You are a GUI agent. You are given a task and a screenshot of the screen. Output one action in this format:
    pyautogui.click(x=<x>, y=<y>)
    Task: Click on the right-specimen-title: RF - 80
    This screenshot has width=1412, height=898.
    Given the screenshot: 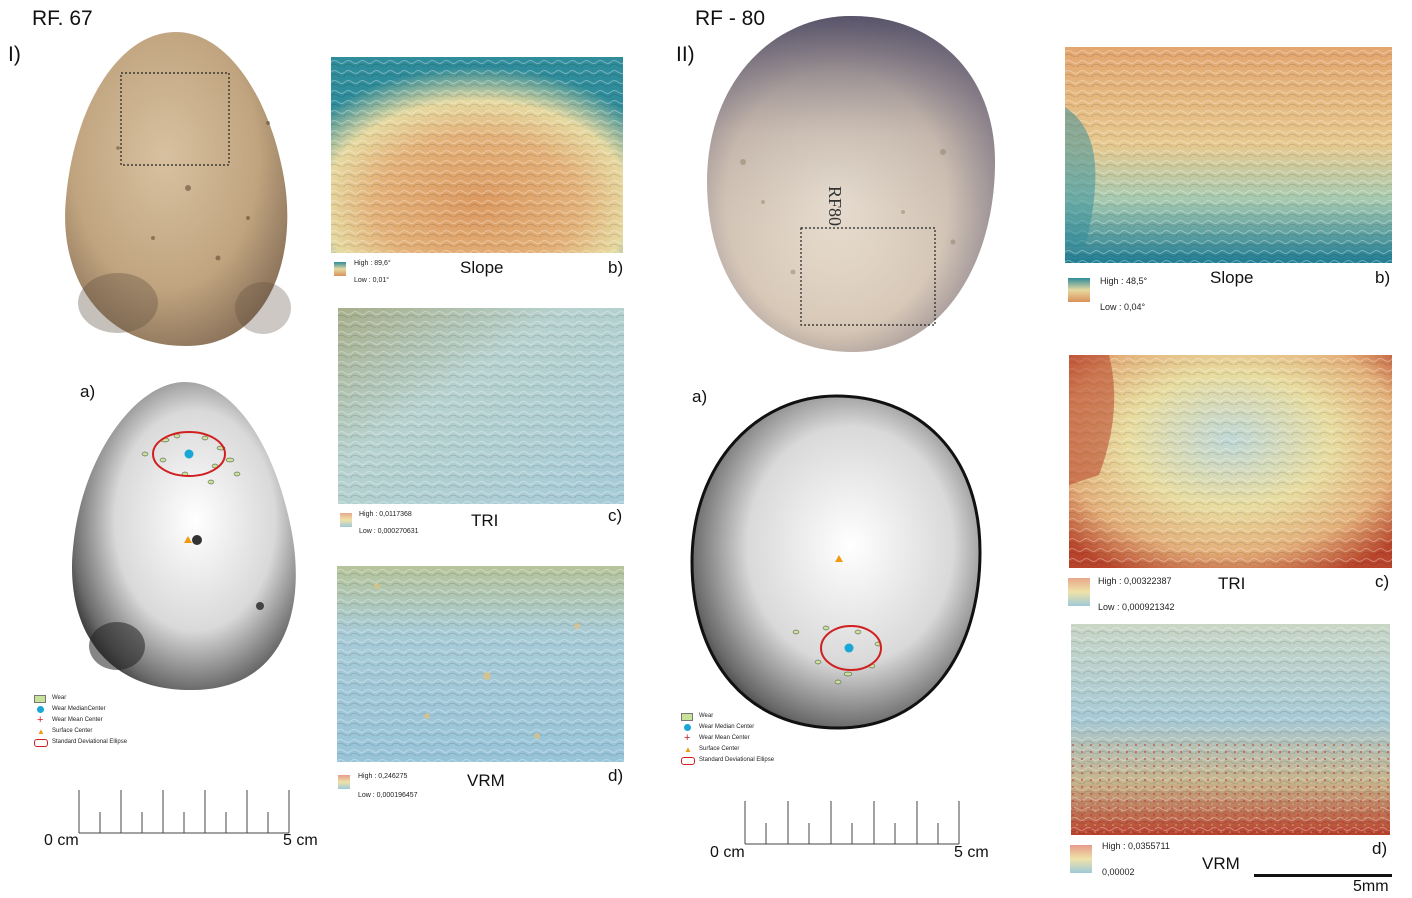 What is the action you would take?
    pyautogui.click(x=730, y=18)
    